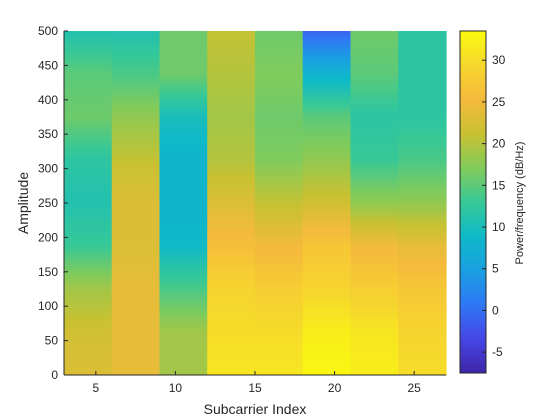  Describe the element at coordinates (495, 269) in the screenshot. I see `colorbar-tick-label: 5` at that location.